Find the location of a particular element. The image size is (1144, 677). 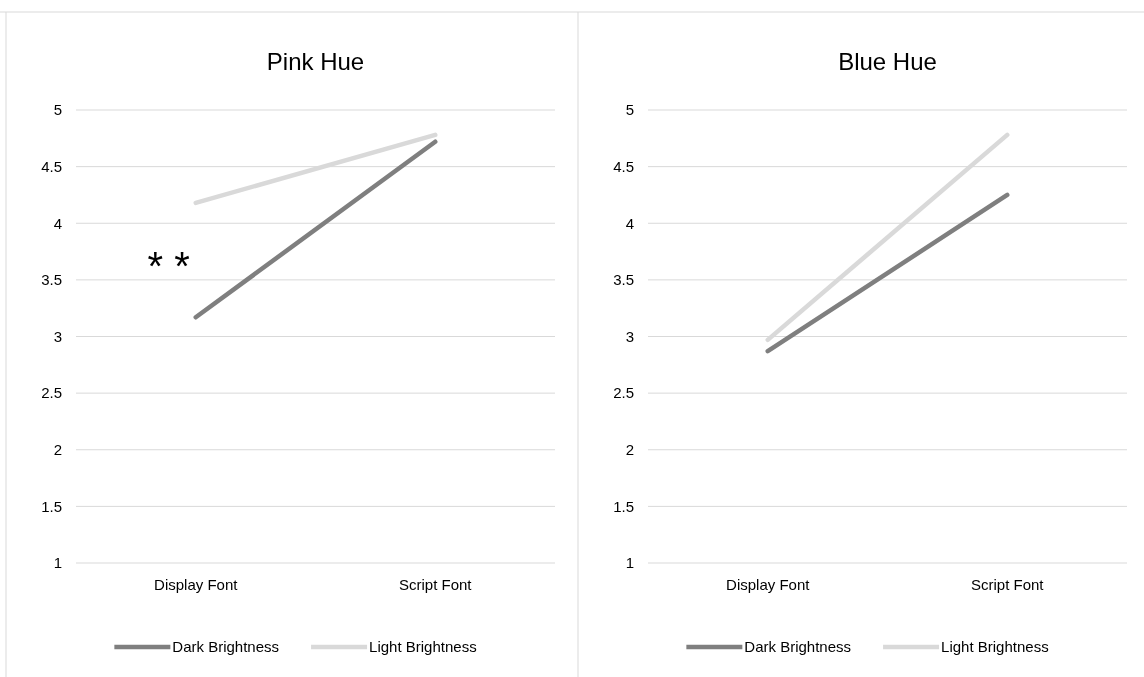

annotation: * * is located at coordinates (168, 266).